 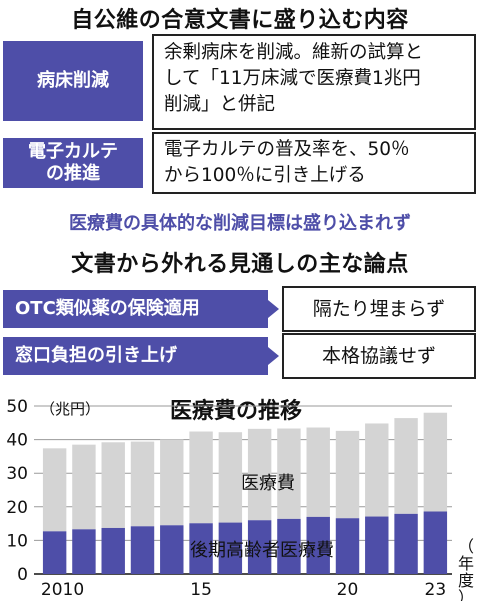 I want to click on y-axis-unit-label: （兆円）, so click(x=70, y=409).